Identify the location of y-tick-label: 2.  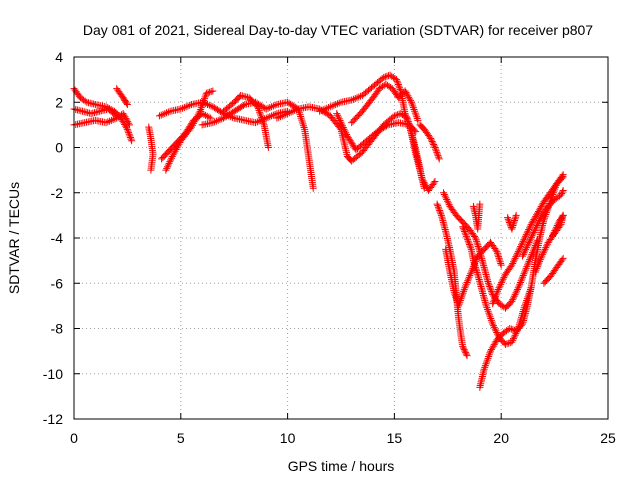
(59, 102).